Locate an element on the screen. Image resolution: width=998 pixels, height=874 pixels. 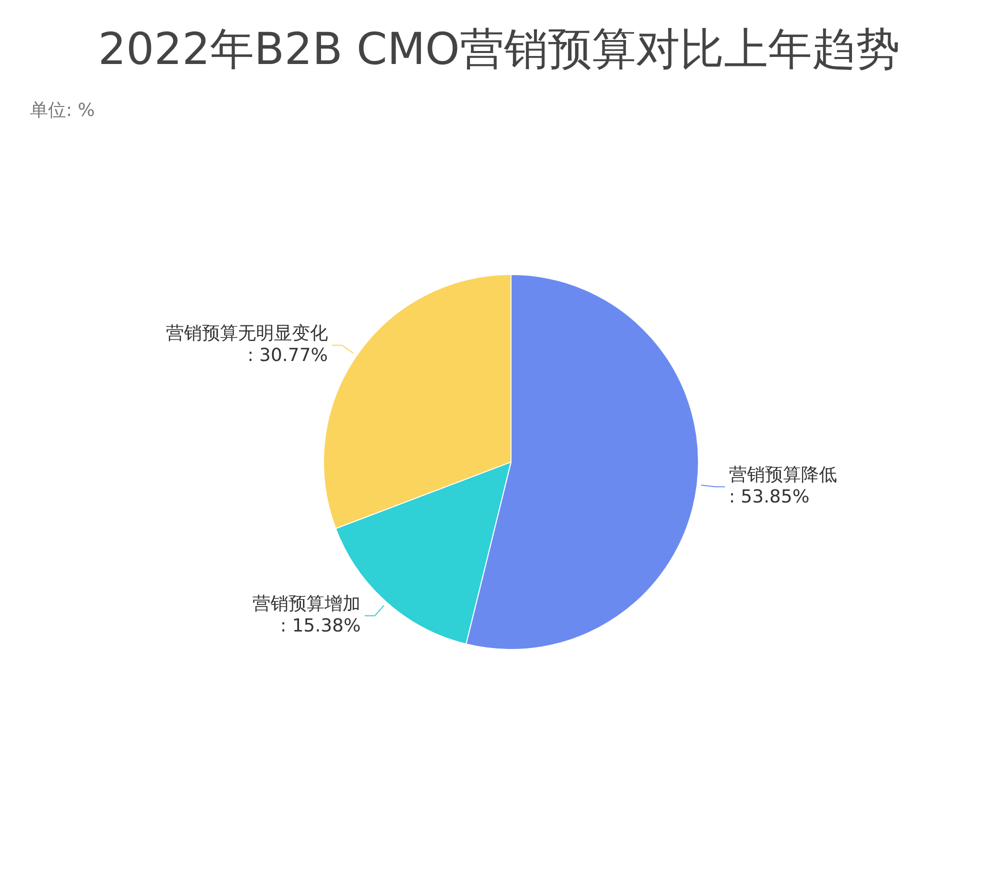
chart-title: 2022年B2B CMO营销预算对比上年趋势 is located at coordinates (499, 50).